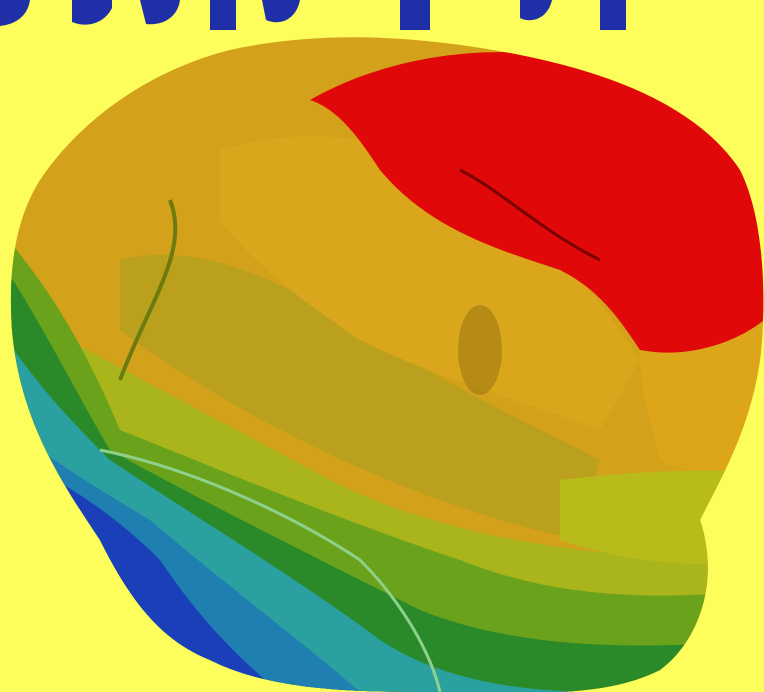  What do you see at coordinates (313, 15) in the screenshot?
I see `cropped-title` at bounding box center [313, 15].